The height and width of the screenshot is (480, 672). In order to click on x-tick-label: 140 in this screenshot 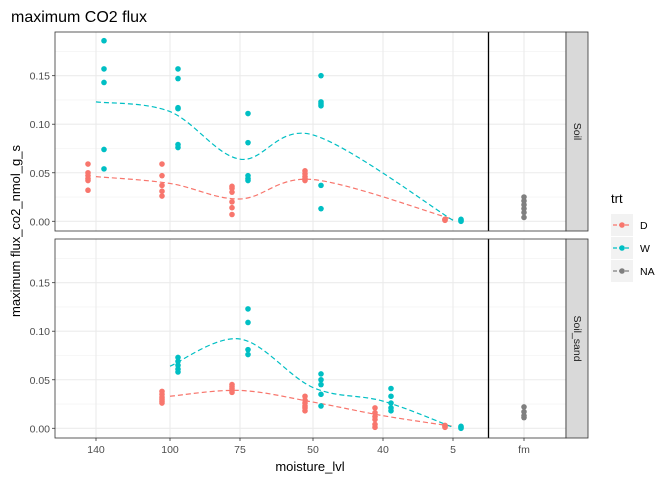, I will do `click(96, 450)`.